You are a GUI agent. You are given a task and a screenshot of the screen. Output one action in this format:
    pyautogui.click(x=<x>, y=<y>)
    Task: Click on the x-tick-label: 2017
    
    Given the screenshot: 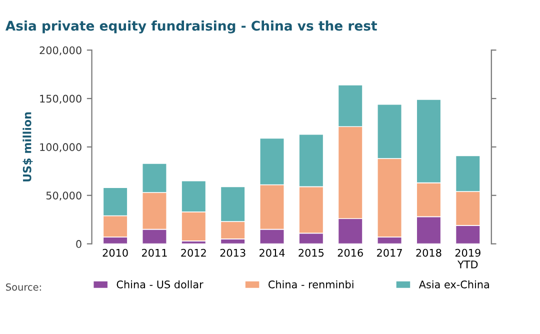 What is the action you would take?
    pyautogui.click(x=389, y=252)
    